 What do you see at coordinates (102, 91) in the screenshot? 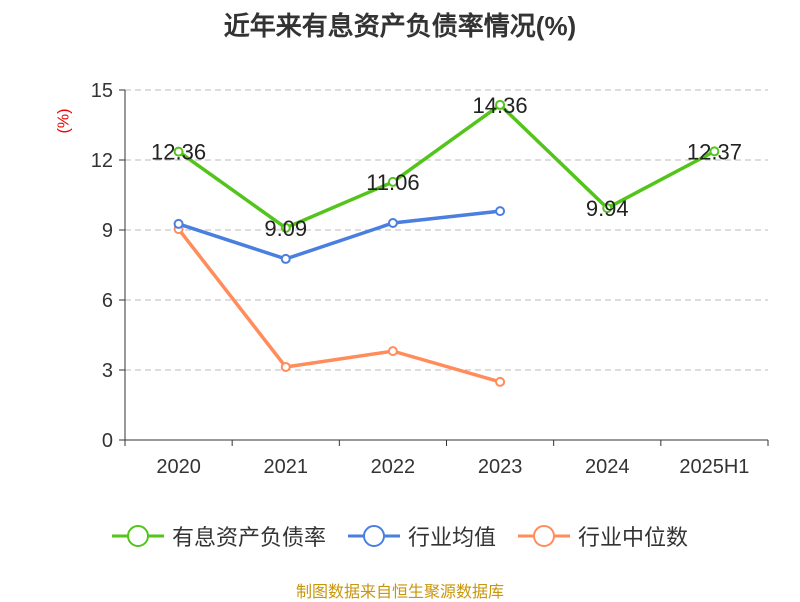
I see `y-tick-label: 15` at bounding box center [102, 91].